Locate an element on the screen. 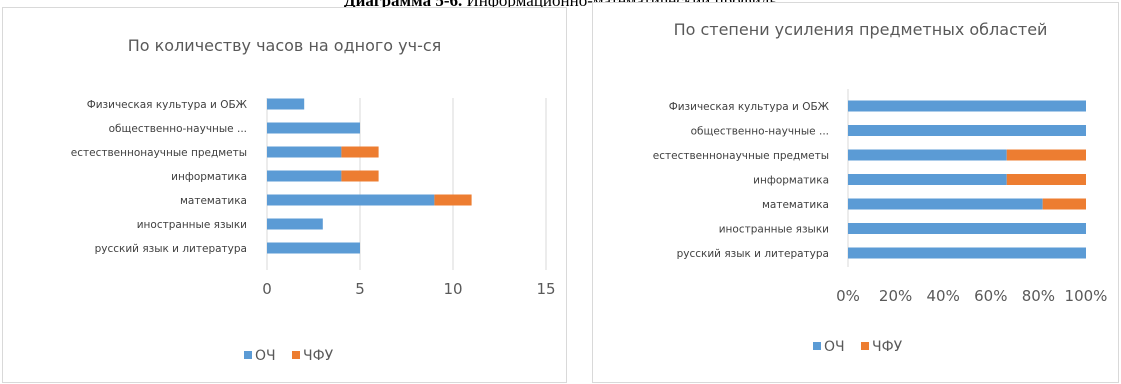 The image size is (1121, 384). chart-title: По количеству часов на одного уч-ся is located at coordinates (284, 45).